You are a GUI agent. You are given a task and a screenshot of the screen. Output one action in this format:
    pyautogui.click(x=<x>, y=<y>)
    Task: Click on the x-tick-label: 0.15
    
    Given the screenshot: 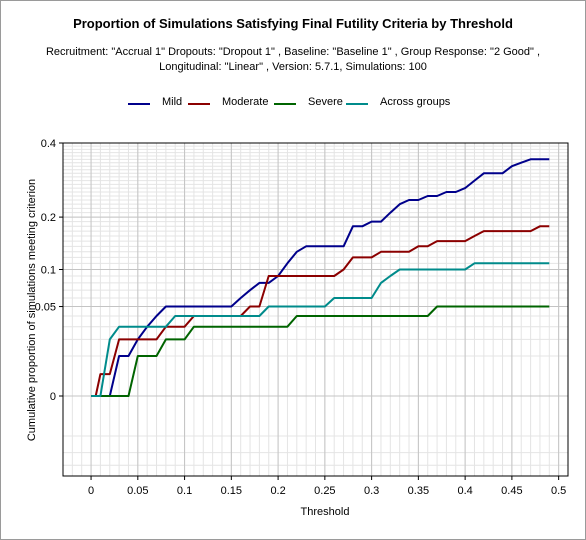 What is the action you would take?
    pyautogui.click(x=231, y=491)
    